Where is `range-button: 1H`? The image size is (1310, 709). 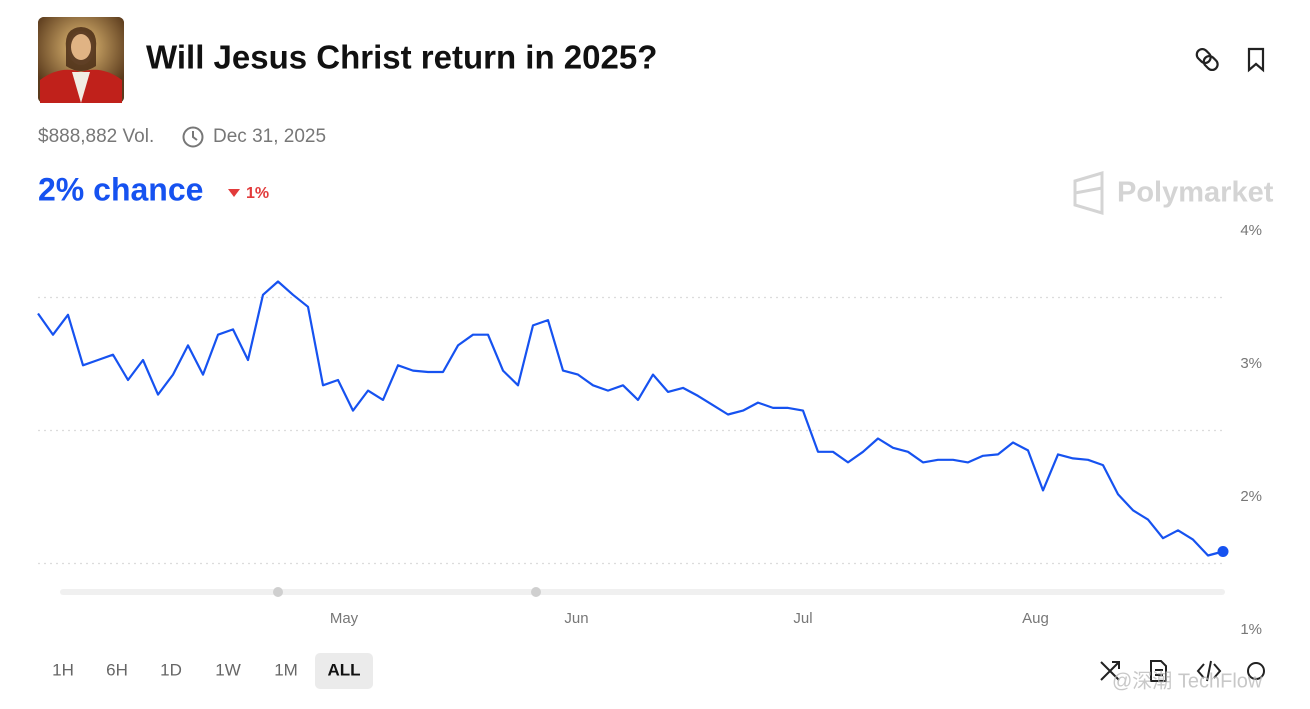 range-button: 1H is located at coordinates (63, 669).